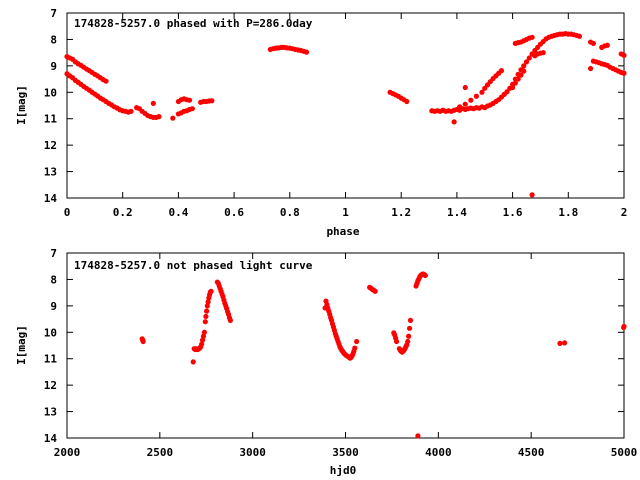  I want to click on unphased-x-tick-label: 2000, so click(67, 452).